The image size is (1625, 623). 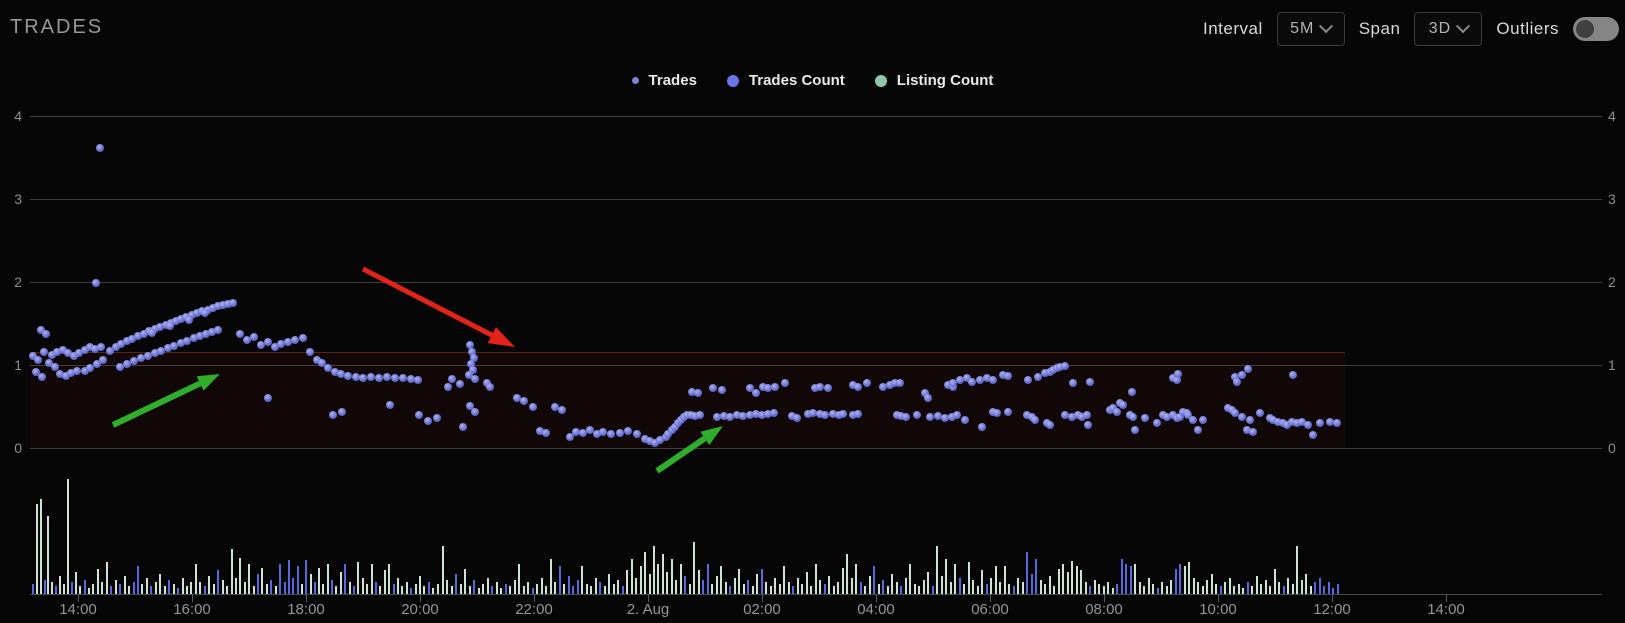 I want to click on interval-label: Interval, so click(x=1232, y=28).